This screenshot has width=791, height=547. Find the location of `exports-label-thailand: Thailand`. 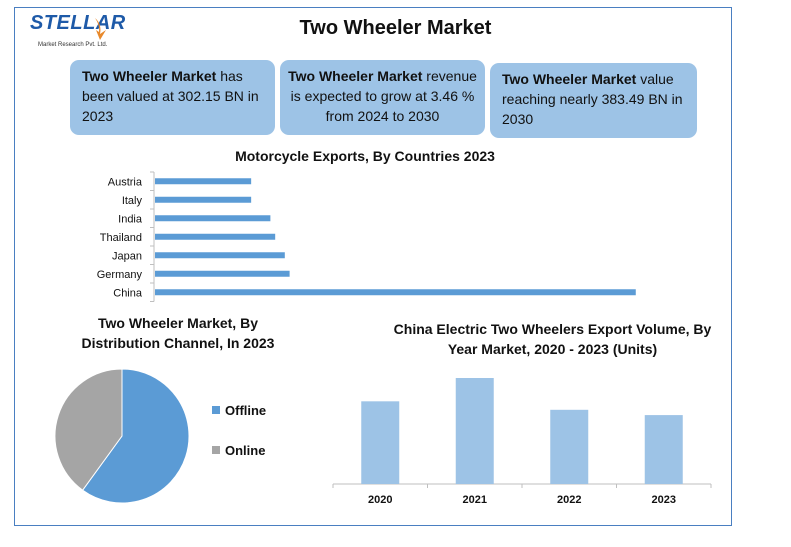

exports-label-thailand: Thailand is located at coordinates (121, 238).